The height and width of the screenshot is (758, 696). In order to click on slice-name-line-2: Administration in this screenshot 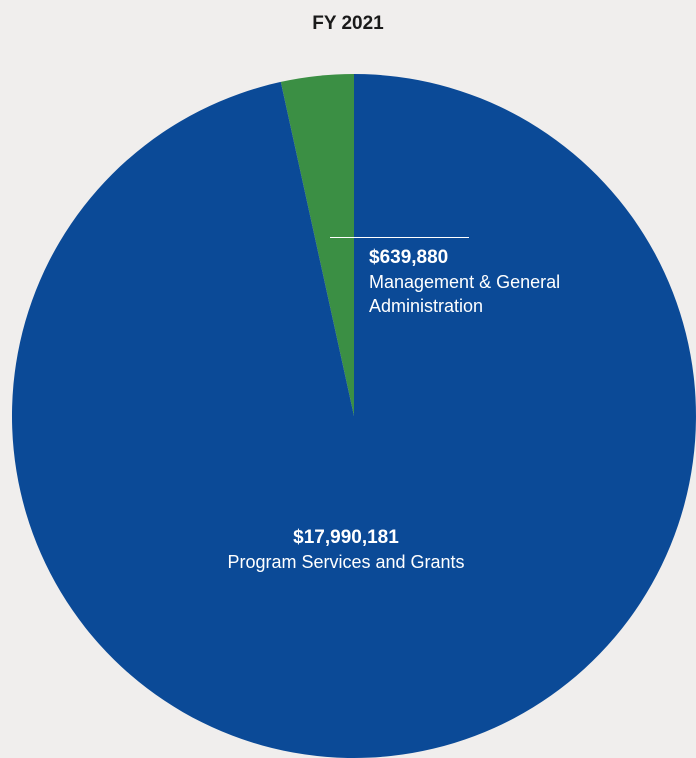, I will do `click(426, 306)`.